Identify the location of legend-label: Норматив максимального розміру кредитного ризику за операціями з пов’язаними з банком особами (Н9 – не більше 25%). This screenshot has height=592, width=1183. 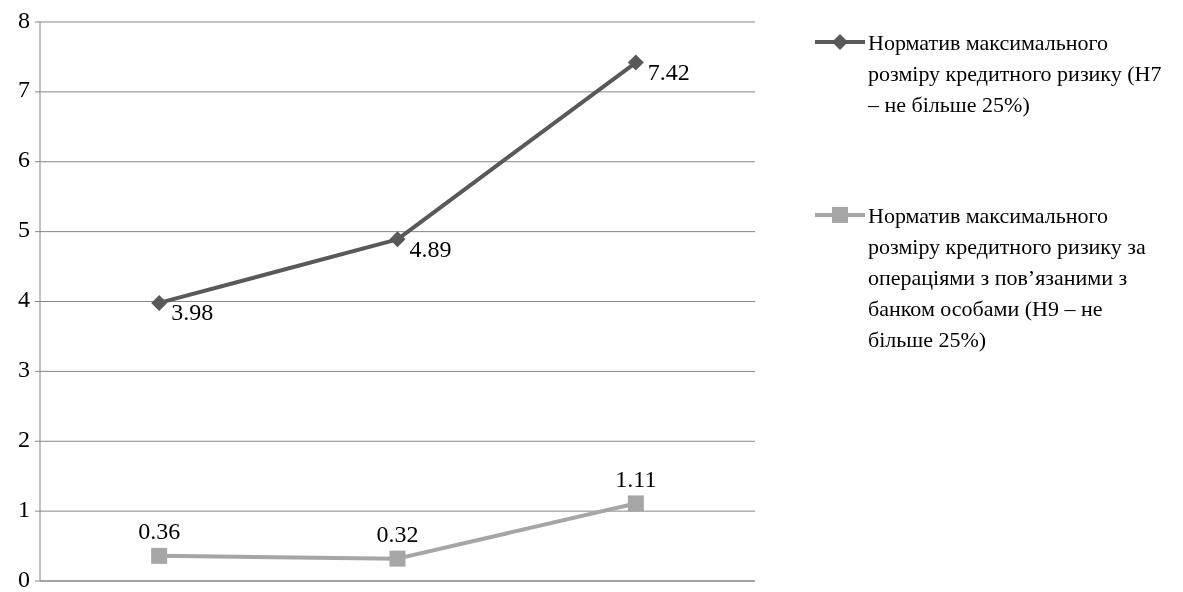
(1007, 277).